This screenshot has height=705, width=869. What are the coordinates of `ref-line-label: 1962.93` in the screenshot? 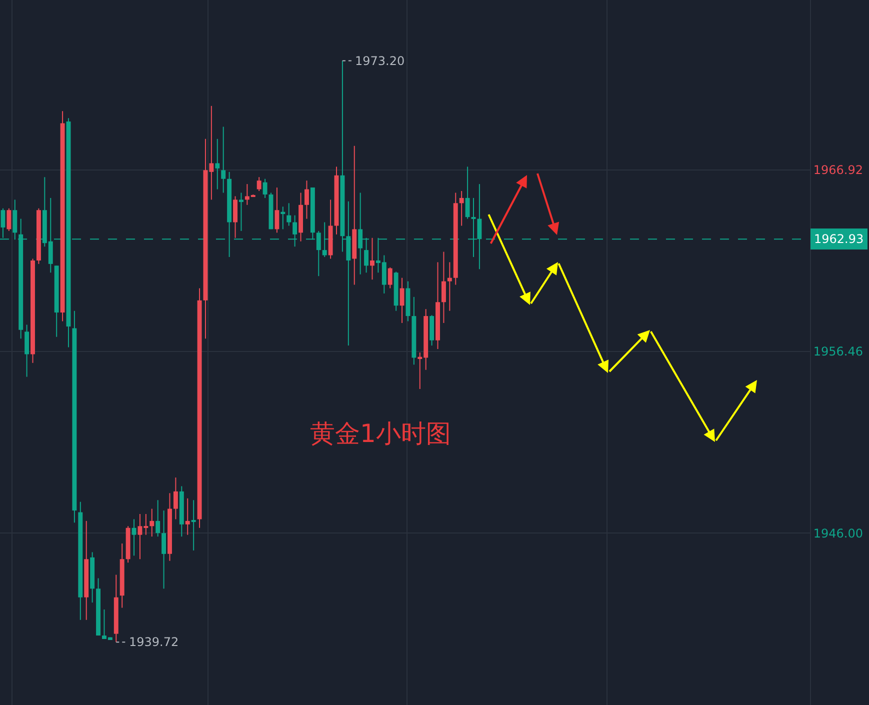 It's located at (839, 239).